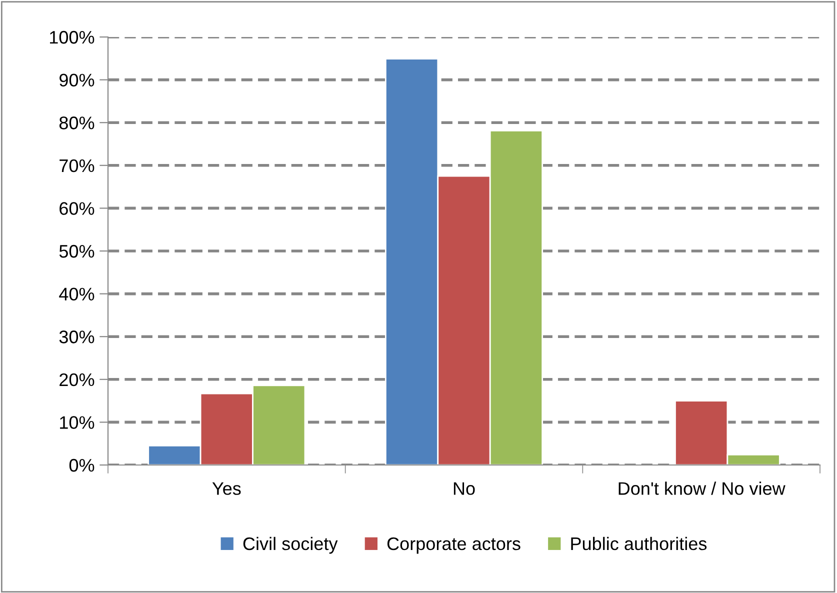 The image size is (837, 593). What do you see at coordinates (81, 465) in the screenshot?
I see `y-tick-label: 0%` at bounding box center [81, 465].